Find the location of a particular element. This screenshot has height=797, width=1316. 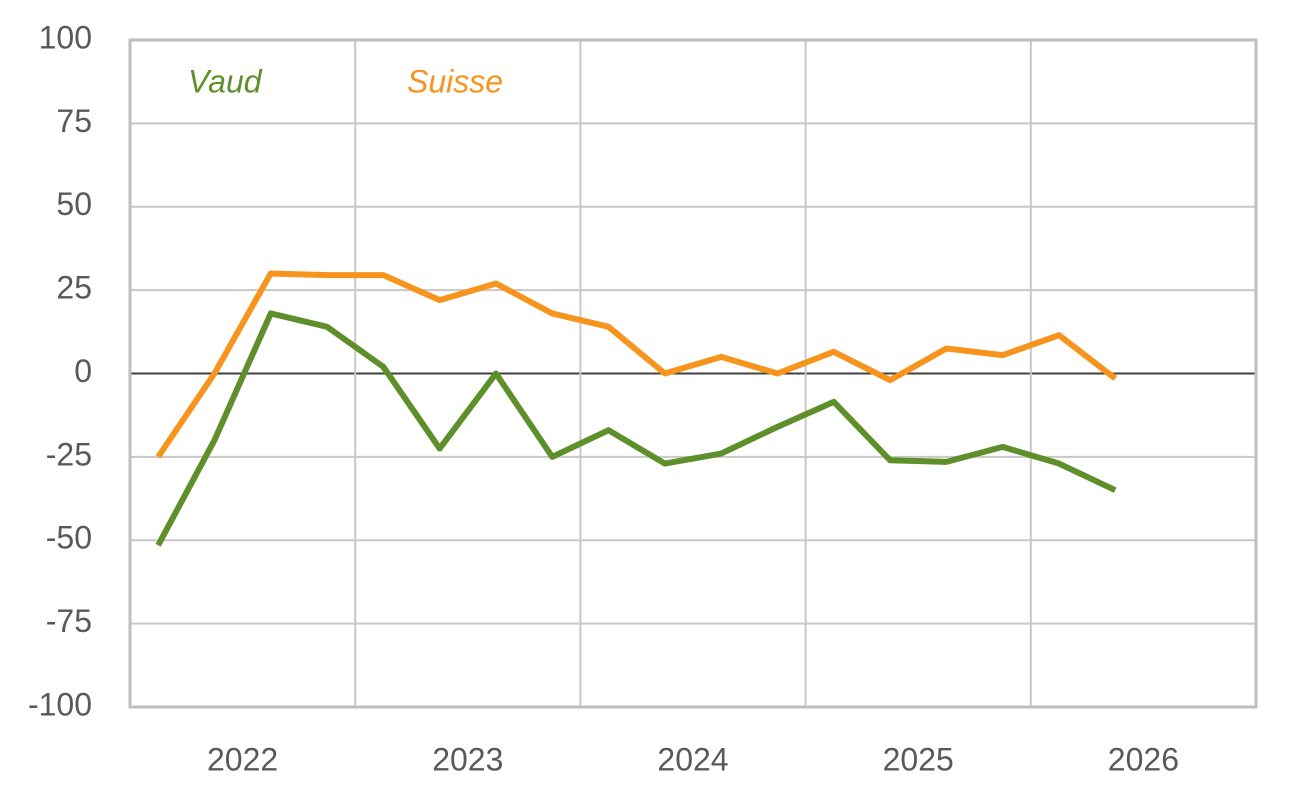

y-tick-label: 0 is located at coordinates (83, 371).